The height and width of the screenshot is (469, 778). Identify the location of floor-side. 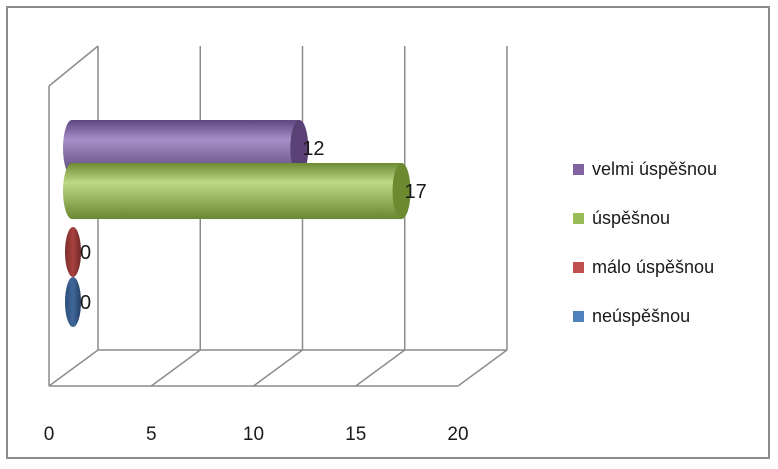
(73, 368).